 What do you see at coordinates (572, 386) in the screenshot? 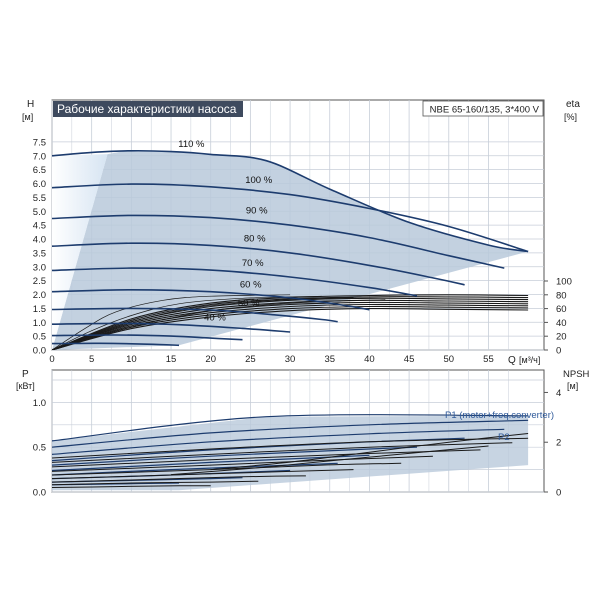
I see `npsh-axis-unit: [м]` at bounding box center [572, 386].